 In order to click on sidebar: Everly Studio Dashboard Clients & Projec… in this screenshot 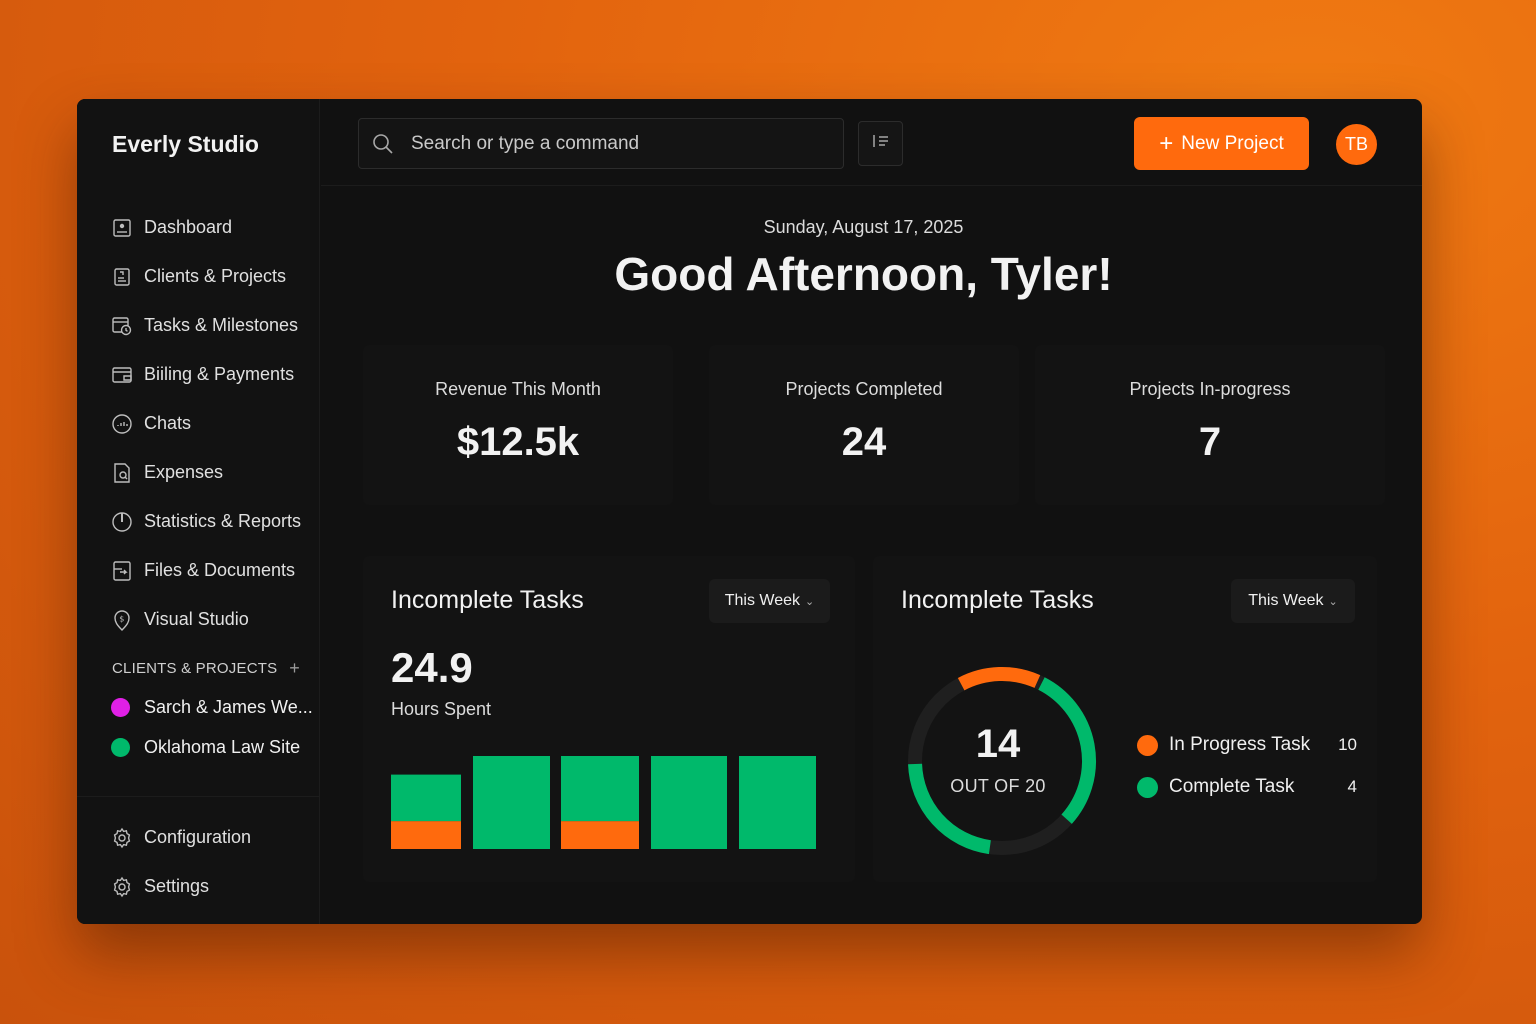, I will do `click(198, 511)`.